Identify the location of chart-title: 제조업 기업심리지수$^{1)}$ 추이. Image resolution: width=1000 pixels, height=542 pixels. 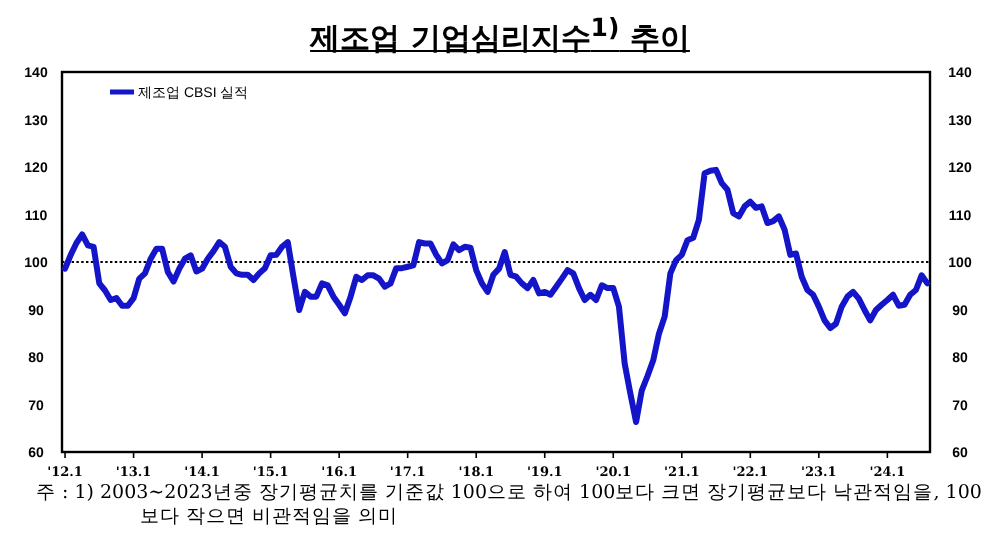
(500, 34).